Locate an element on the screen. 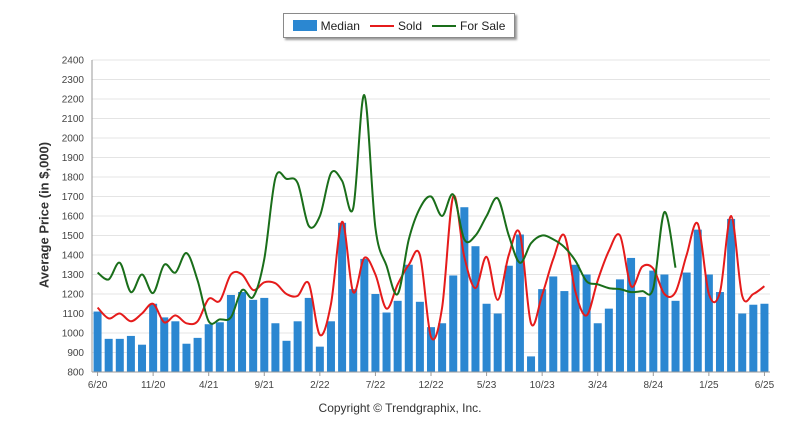 This screenshot has height=434, width=800. x-tick-label: 6/20 is located at coordinates (98, 385).